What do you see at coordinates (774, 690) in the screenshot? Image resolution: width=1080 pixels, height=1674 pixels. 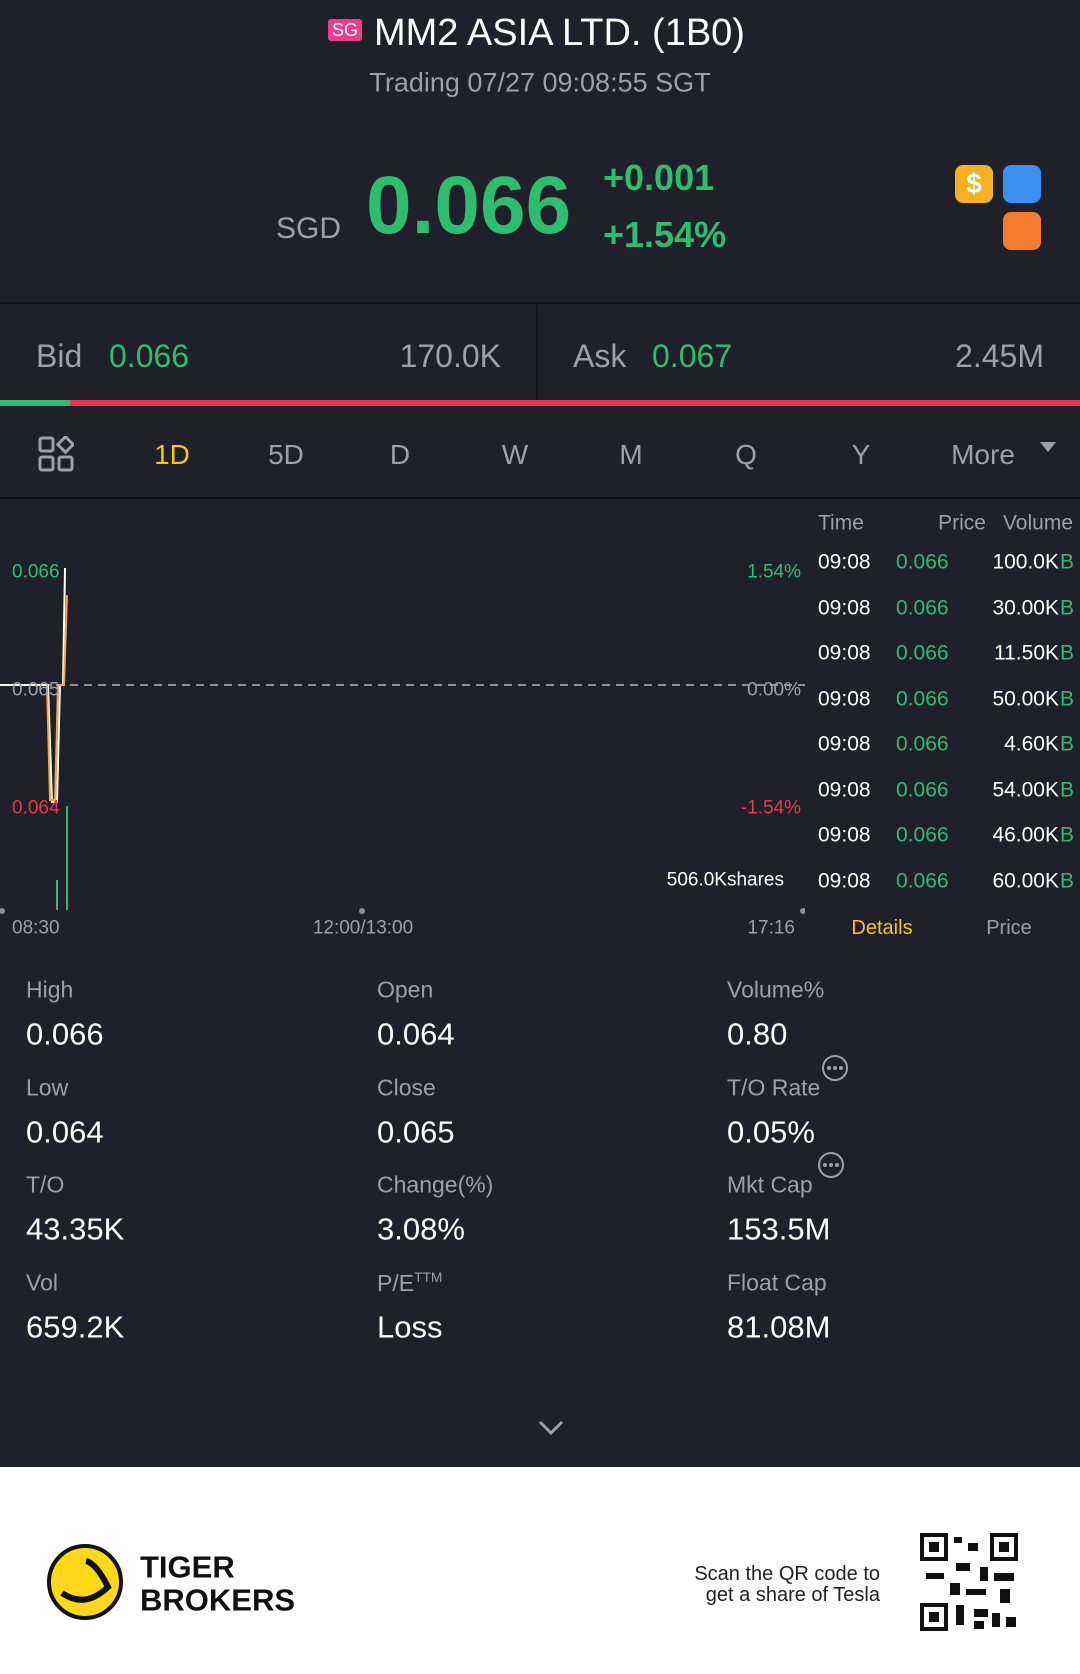 I see `pct-axis-label: 0.00%` at bounding box center [774, 690].